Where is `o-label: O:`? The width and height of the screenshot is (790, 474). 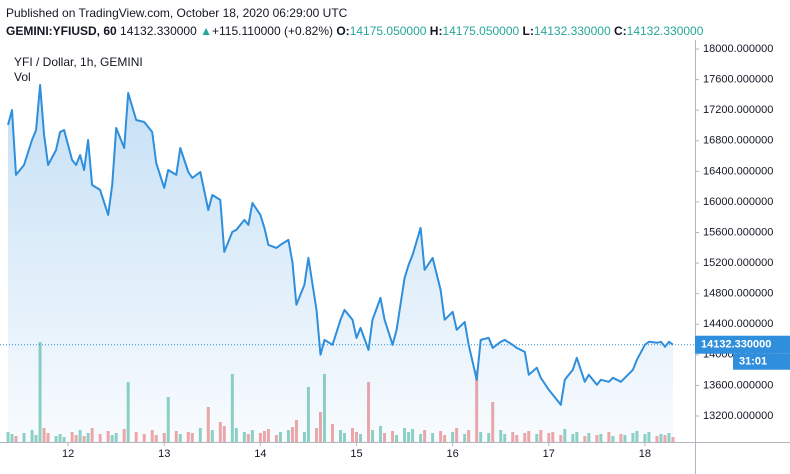
o-label: O: is located at coordinates (343, 31).